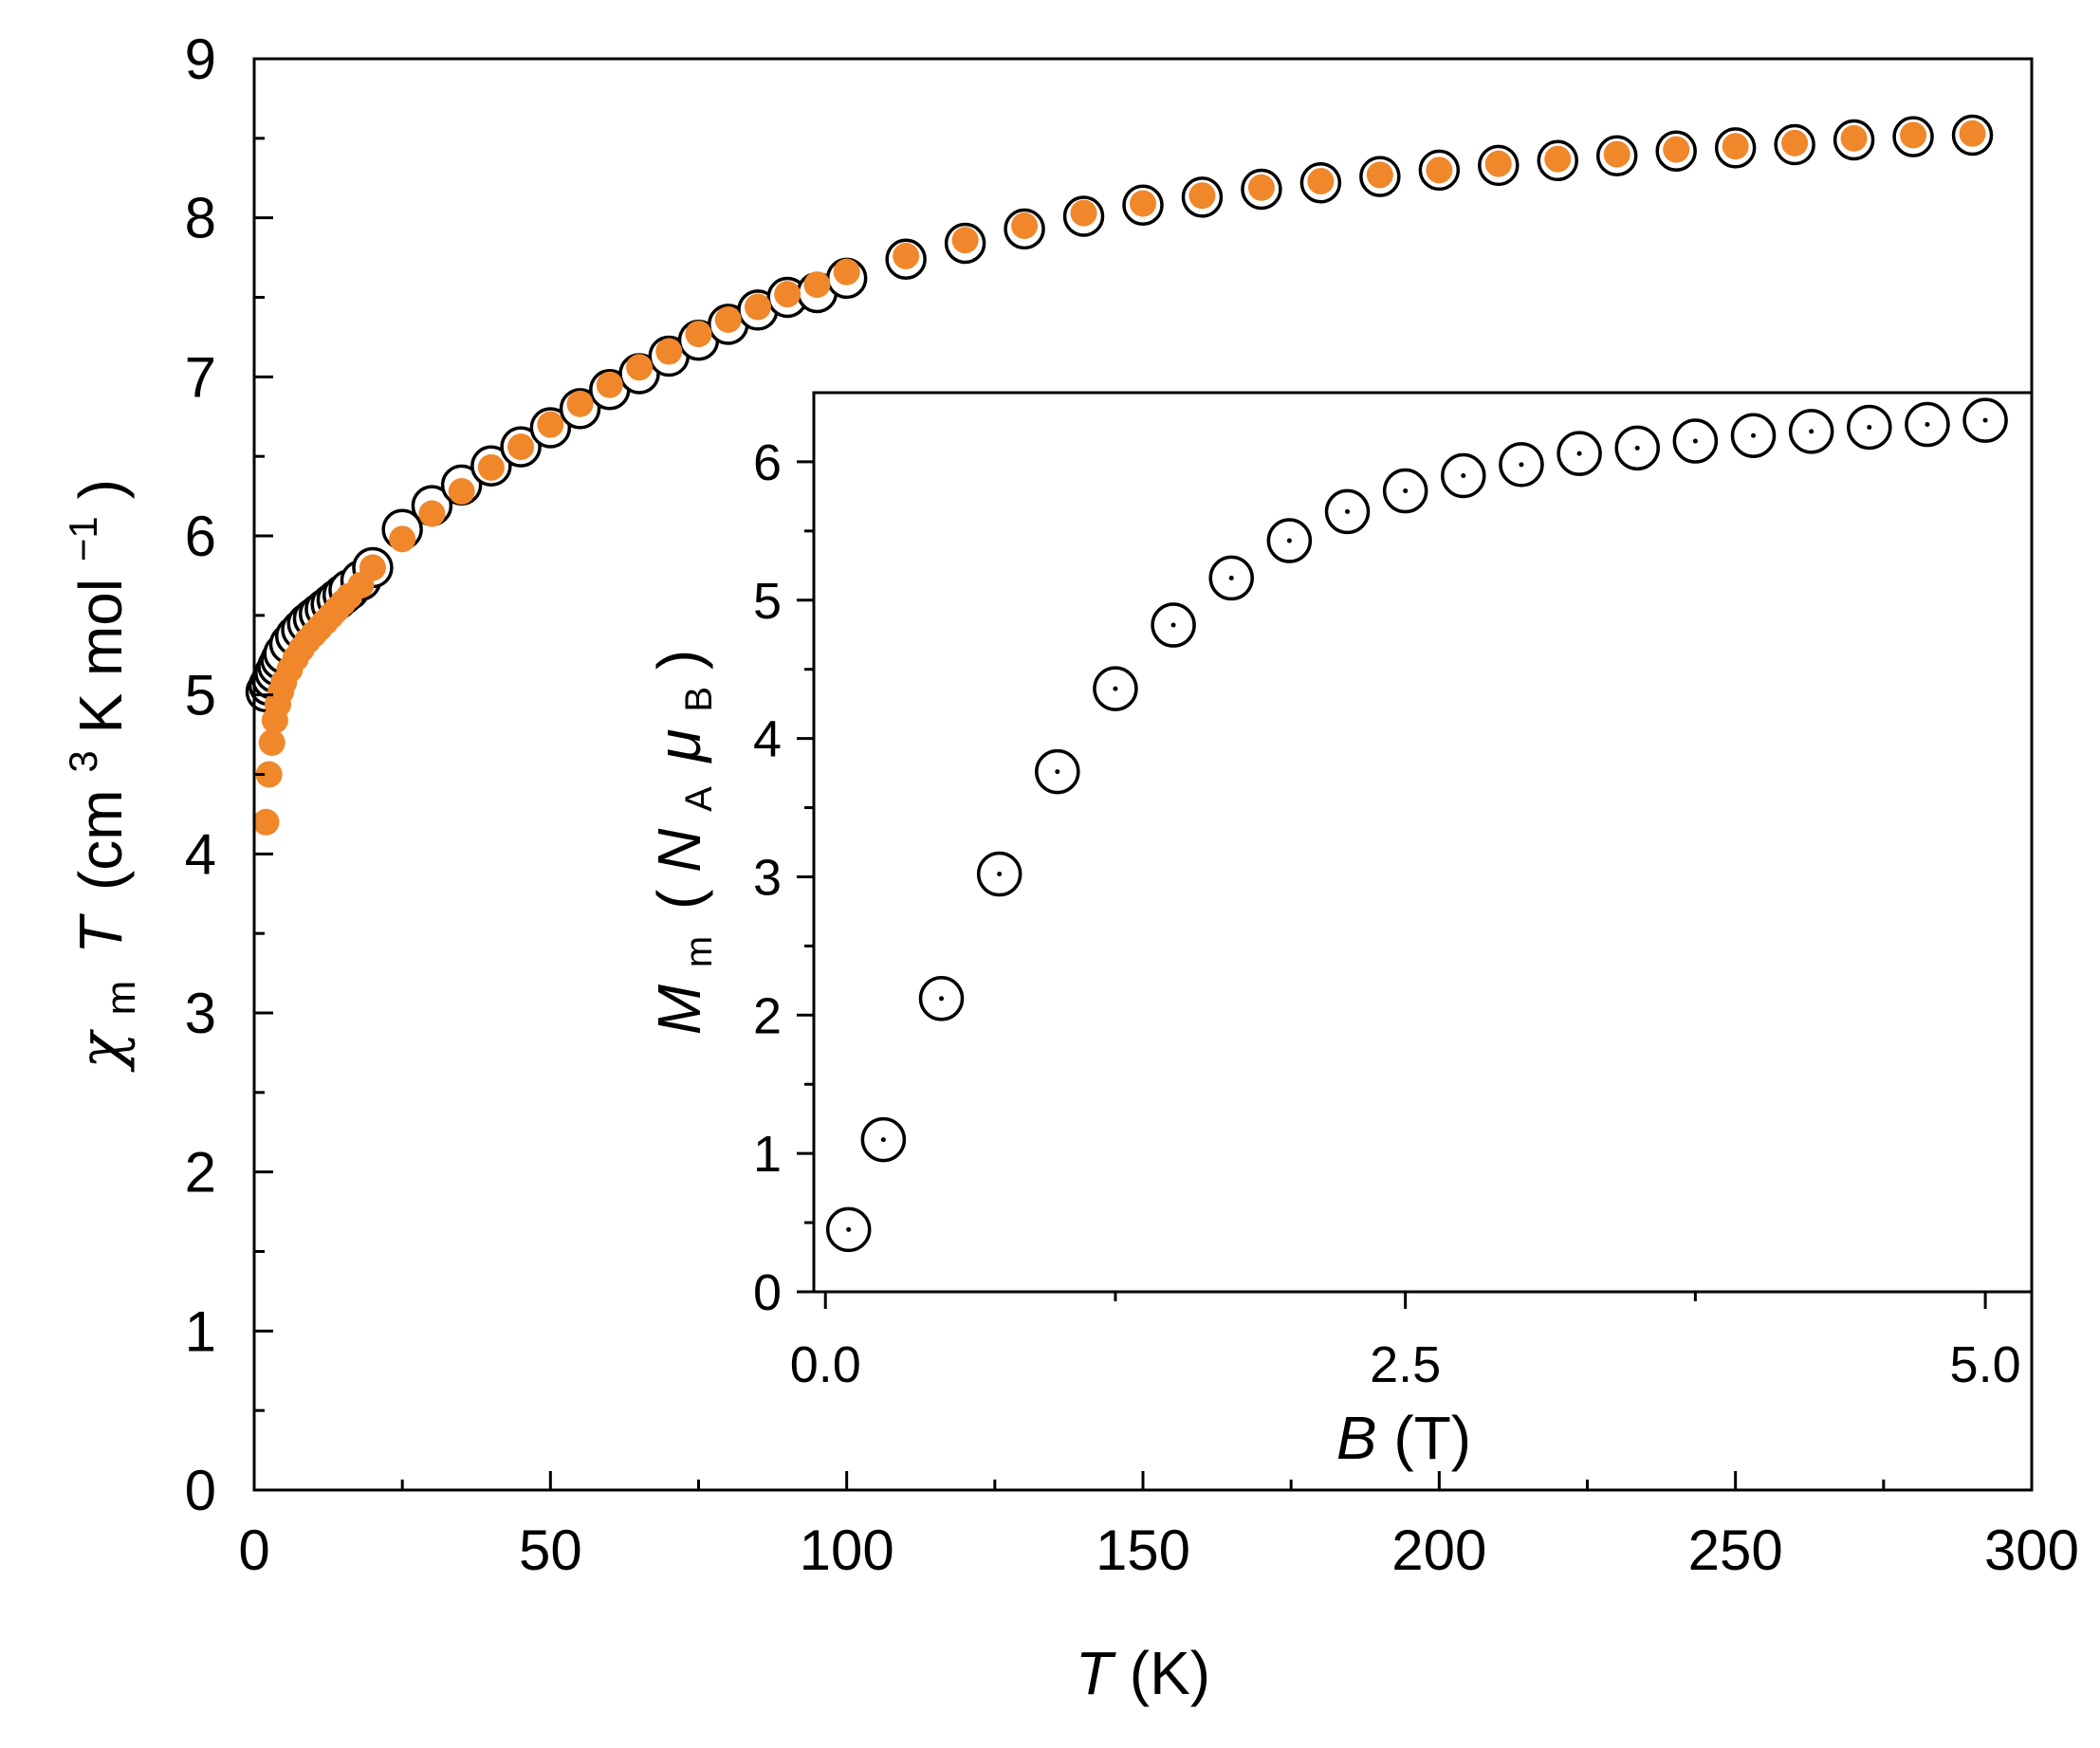  Describe the element at coordinates (200, 59) in the screenshot. I see `main-y-tick-label: 9` at that location.